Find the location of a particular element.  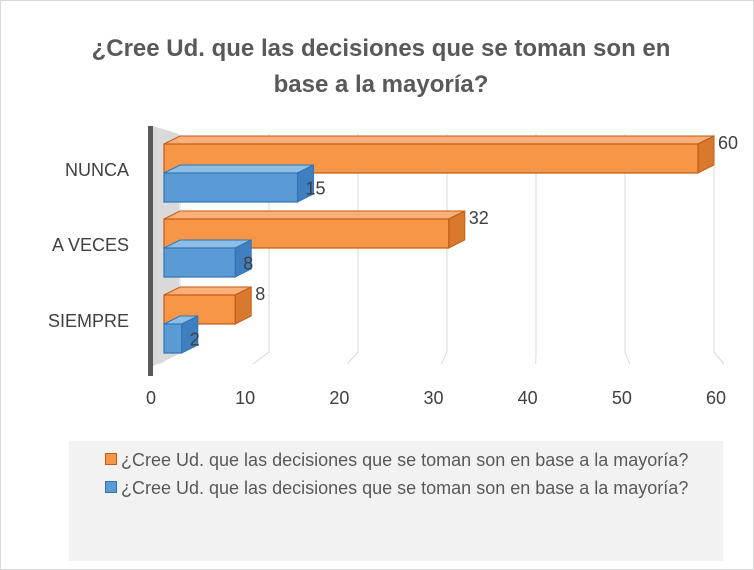

data-label: 32 is located at coordinates (479, 218).